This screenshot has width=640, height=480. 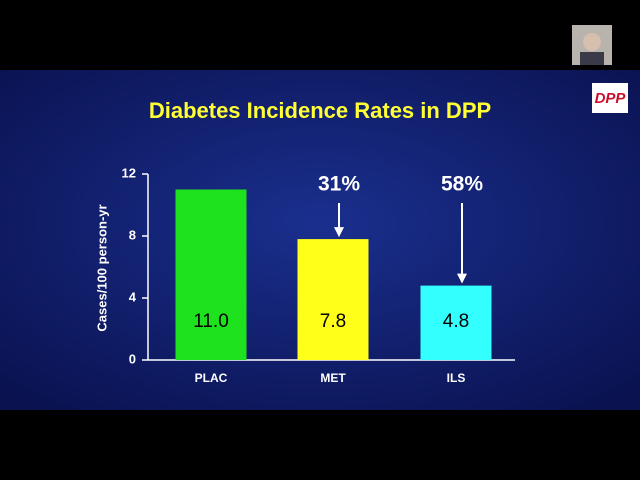 What do you see at coordinates (133, 296) in the screenshot?
I see `y-tick-label: 4` at bounding box center [133, 296].